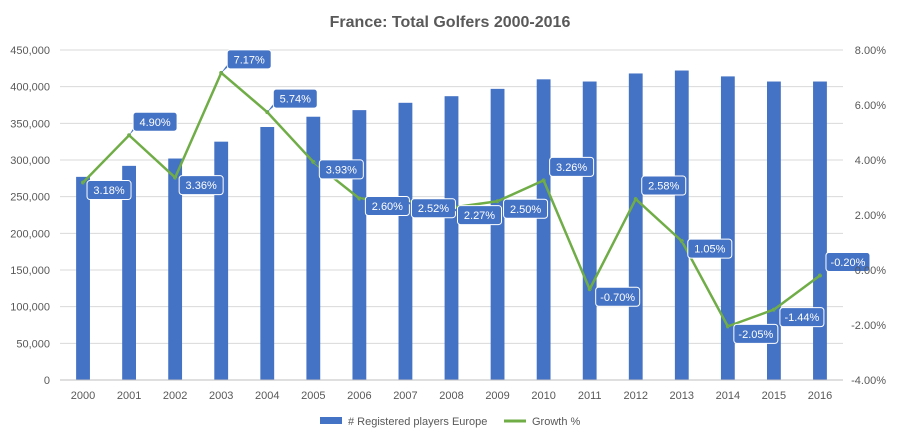  Describe the element at coordinates (543, 396) in the screenshot. I see `x-tick-label: 2010` at that location.